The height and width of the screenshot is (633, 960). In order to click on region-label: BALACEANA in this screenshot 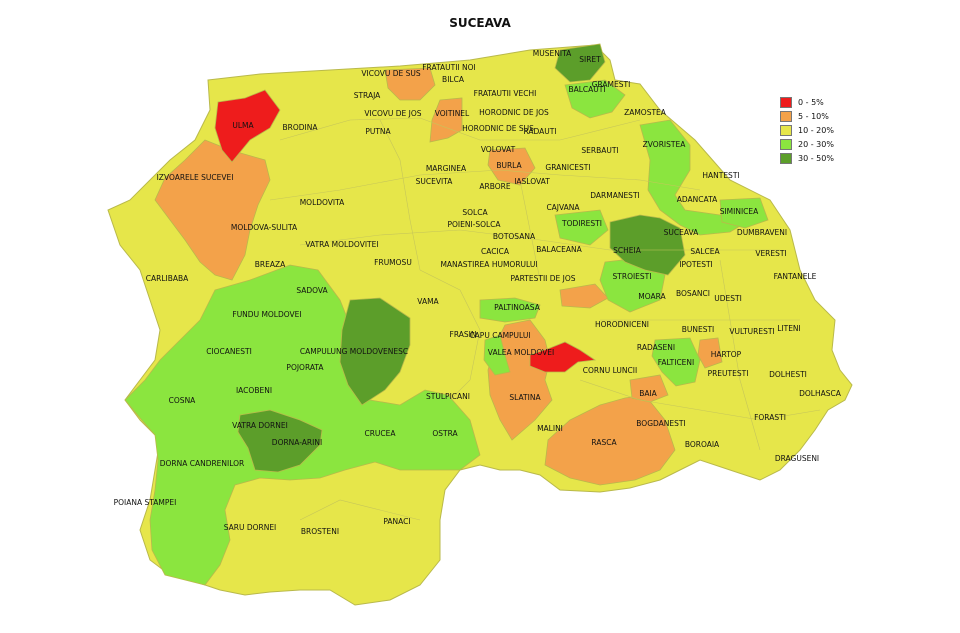, I will do `click(559, 249)`.